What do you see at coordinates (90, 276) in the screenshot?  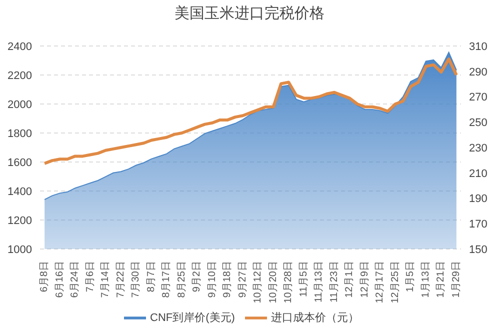 I see `x-tick-label: 7月6日` at bounding box center [90, 276].